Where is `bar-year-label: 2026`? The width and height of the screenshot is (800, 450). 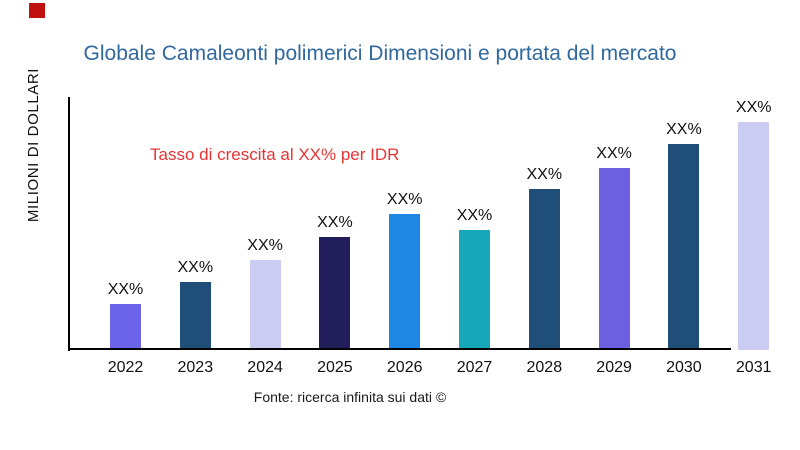 bar-year-label: 2026 is located at coordinates (404, 367).